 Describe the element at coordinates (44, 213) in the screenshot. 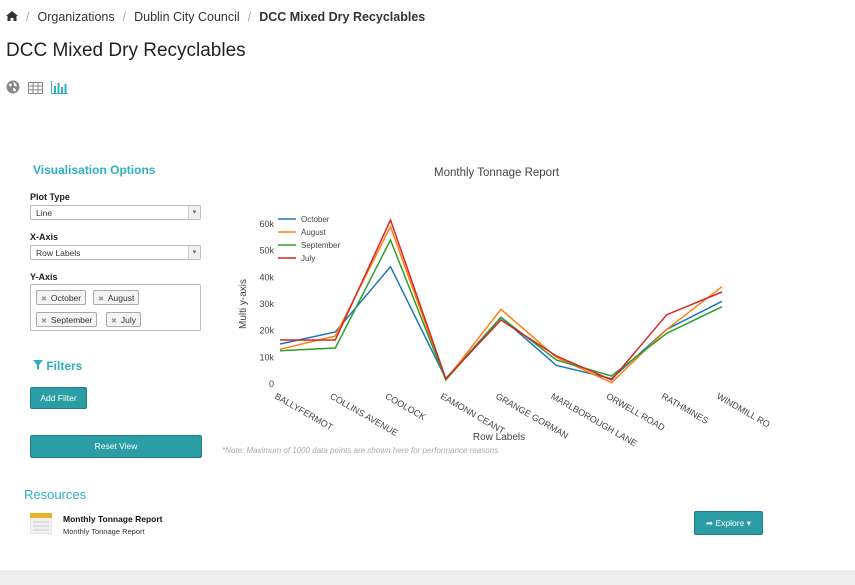

I see `plot-type-value: Line` at that location.